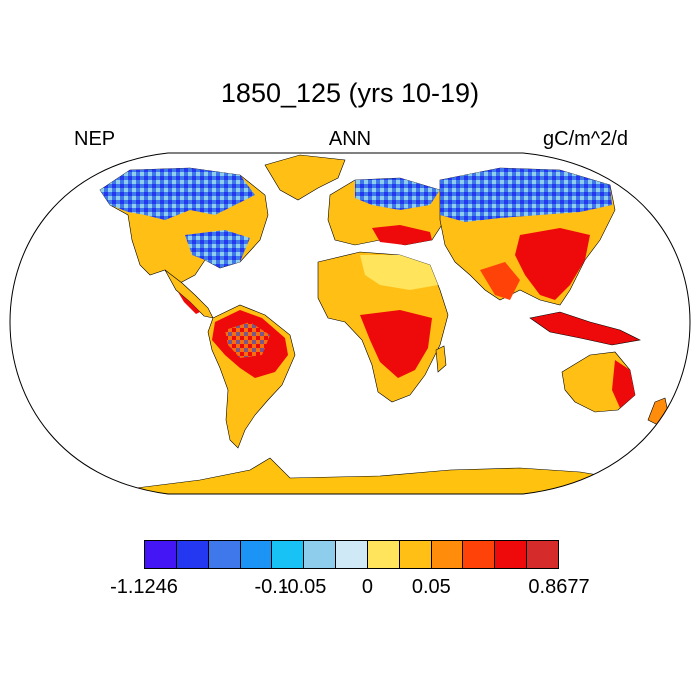 The height and width of the screenshot is (700, 700). What do you see at coordinates (585, 328) in the screenshot?
I see `indonesia` at bounding box center [585, 328].